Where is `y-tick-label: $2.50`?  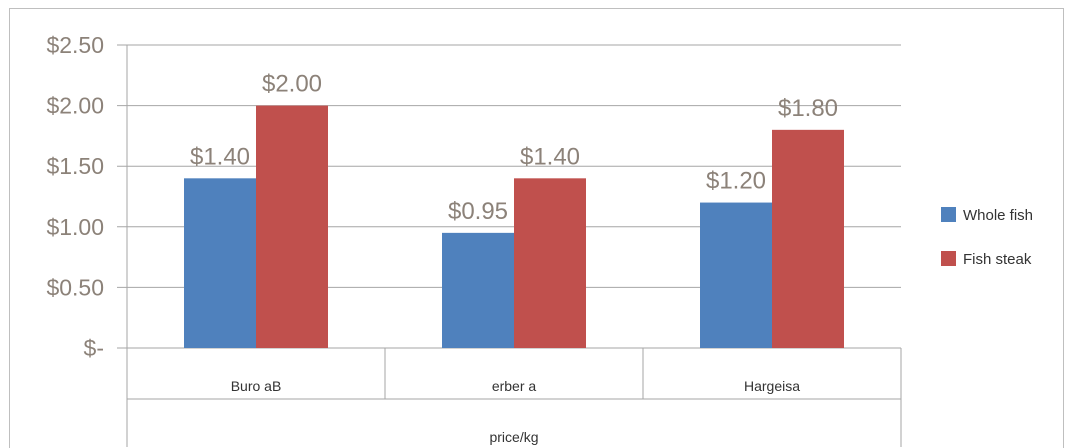 y-tick-label: $2.50 is located at coordinates (75, 45).